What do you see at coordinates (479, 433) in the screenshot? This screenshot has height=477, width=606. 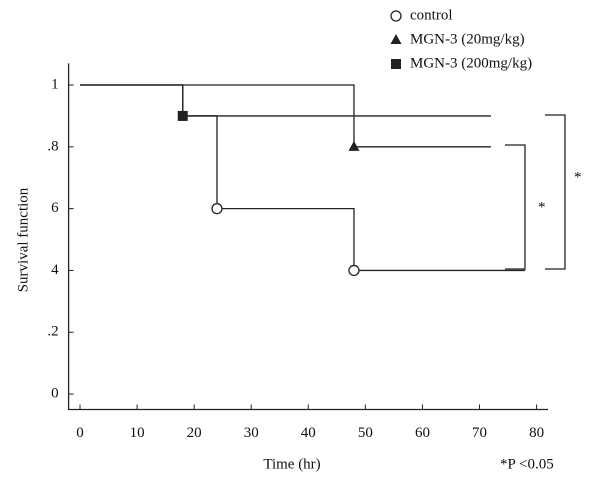 I see `x-tick-label: 70` at bounding box center [479, 433].